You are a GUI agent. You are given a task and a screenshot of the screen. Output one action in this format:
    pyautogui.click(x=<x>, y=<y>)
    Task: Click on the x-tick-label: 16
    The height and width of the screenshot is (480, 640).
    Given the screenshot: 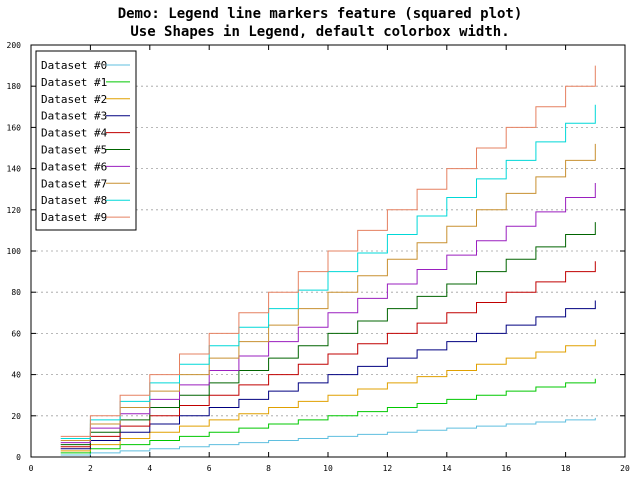 What is the action you would take?
    pyautogui.click(x=506, y=468)
    